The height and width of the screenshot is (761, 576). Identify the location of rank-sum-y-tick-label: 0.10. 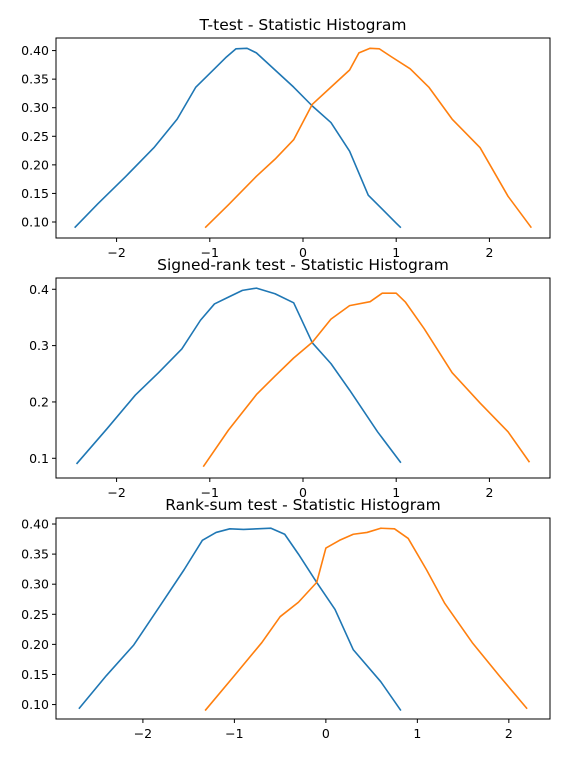
(35, 704).